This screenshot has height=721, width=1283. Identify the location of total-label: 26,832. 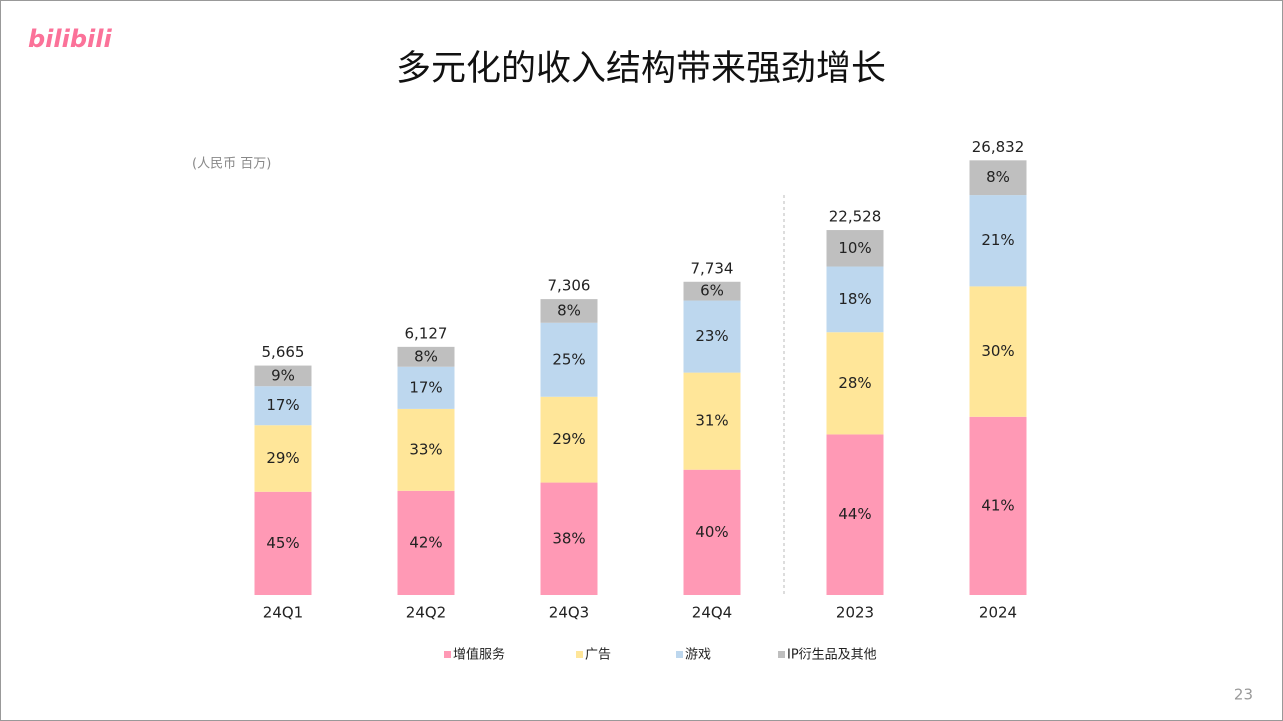
(998, 147).